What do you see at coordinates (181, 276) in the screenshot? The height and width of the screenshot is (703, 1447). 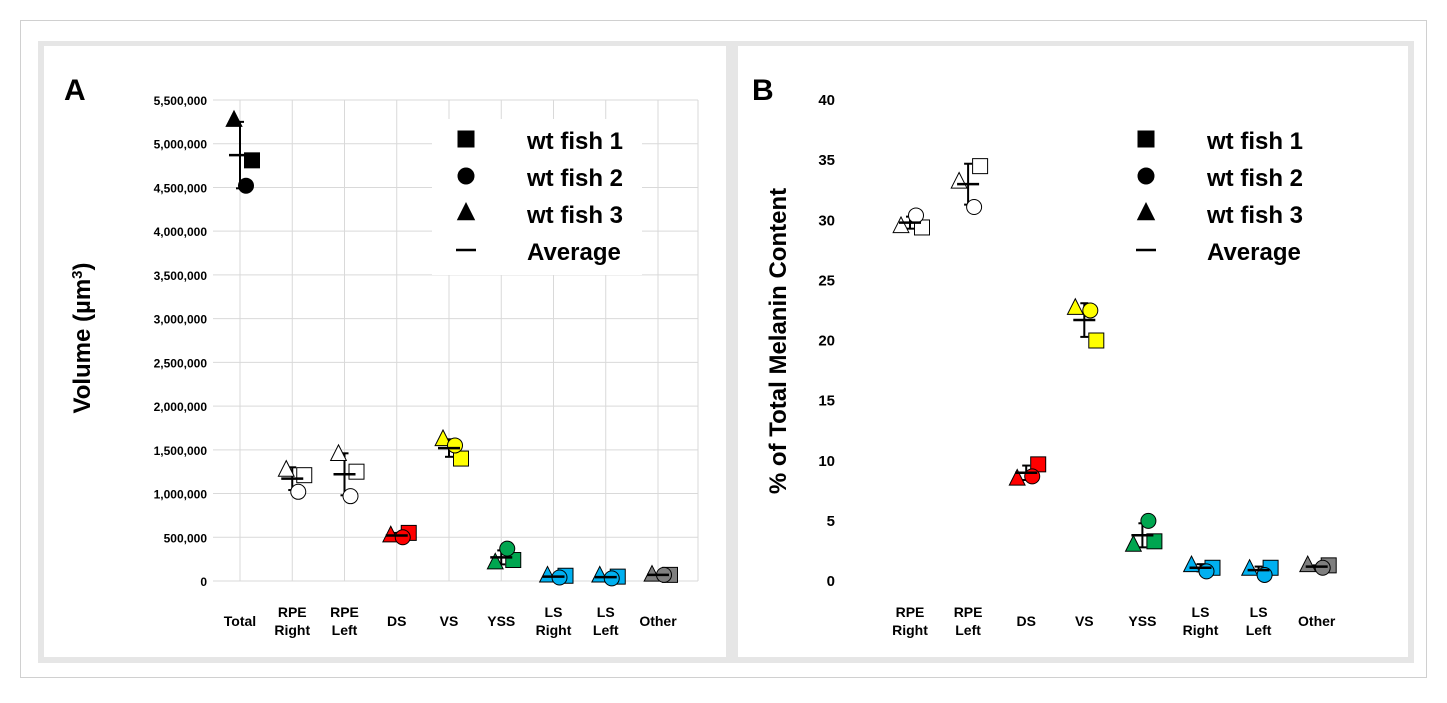 I see `y-tick-label: 3,500,000` at bounding box center [181, 276].